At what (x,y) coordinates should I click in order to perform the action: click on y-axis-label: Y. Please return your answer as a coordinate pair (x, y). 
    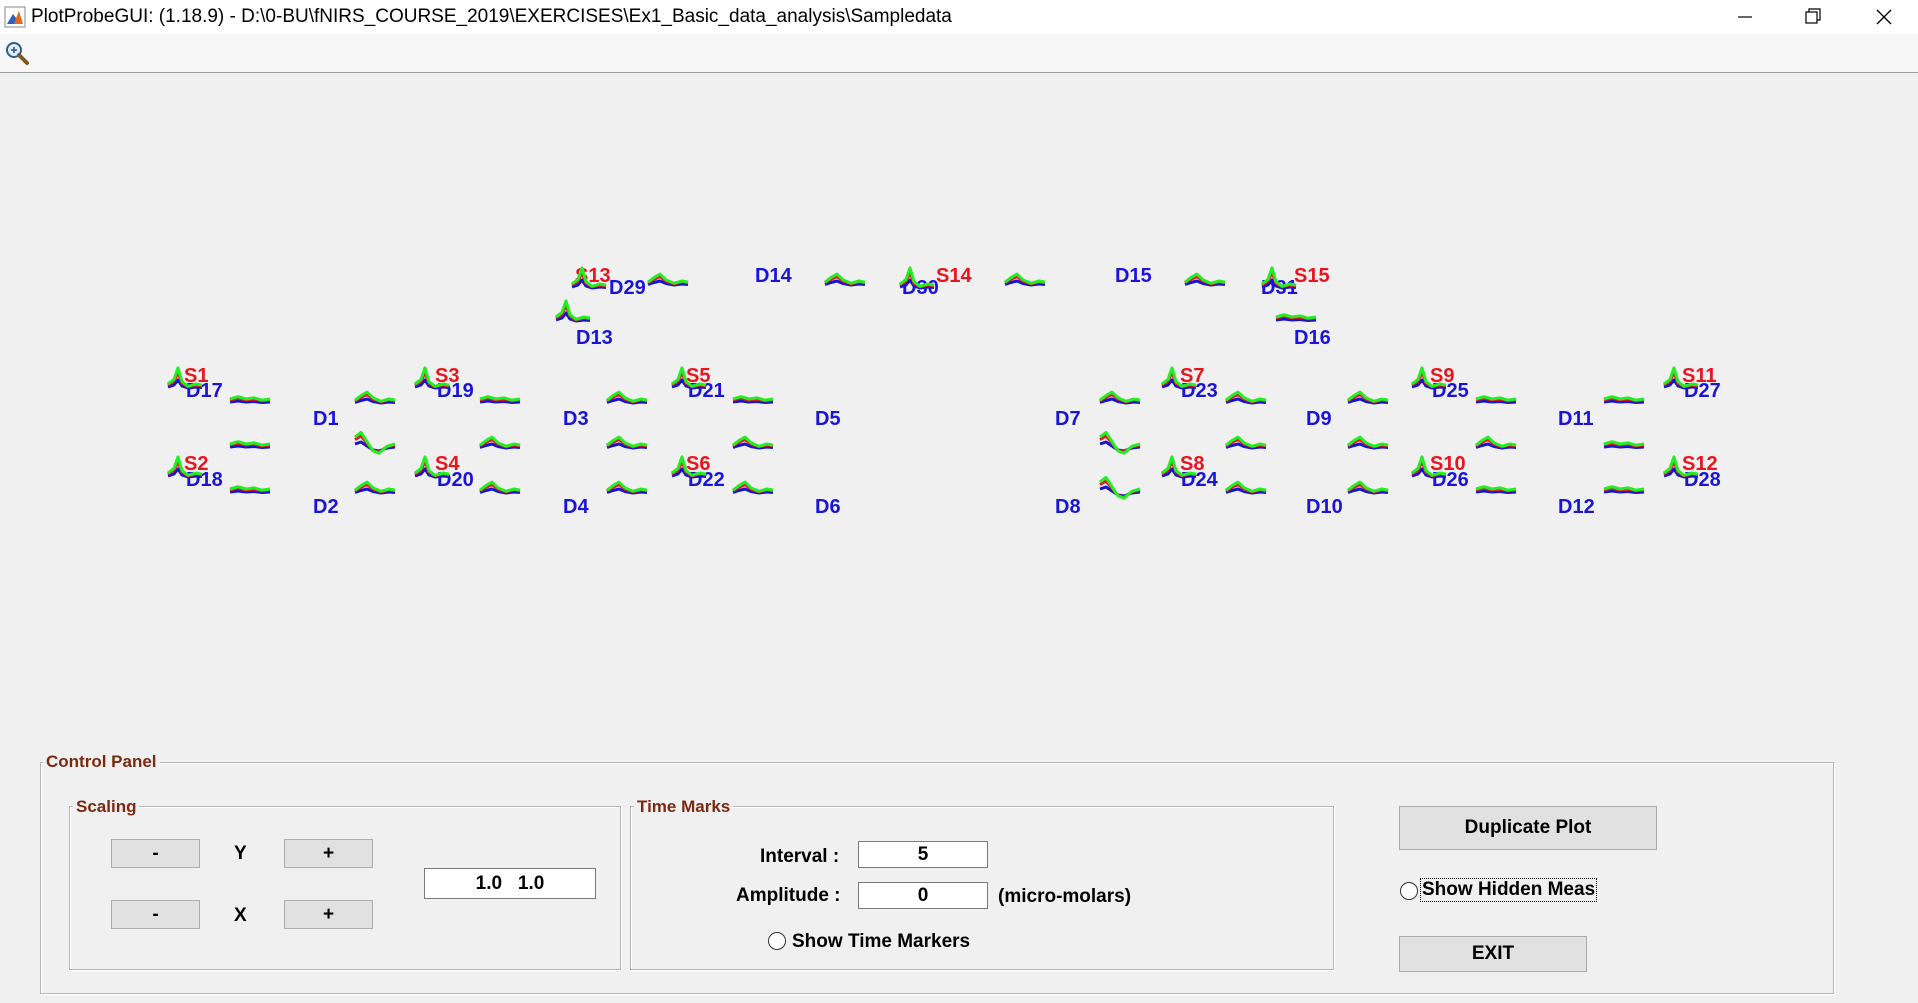
    Looking at the image, I should click on (240, 853).